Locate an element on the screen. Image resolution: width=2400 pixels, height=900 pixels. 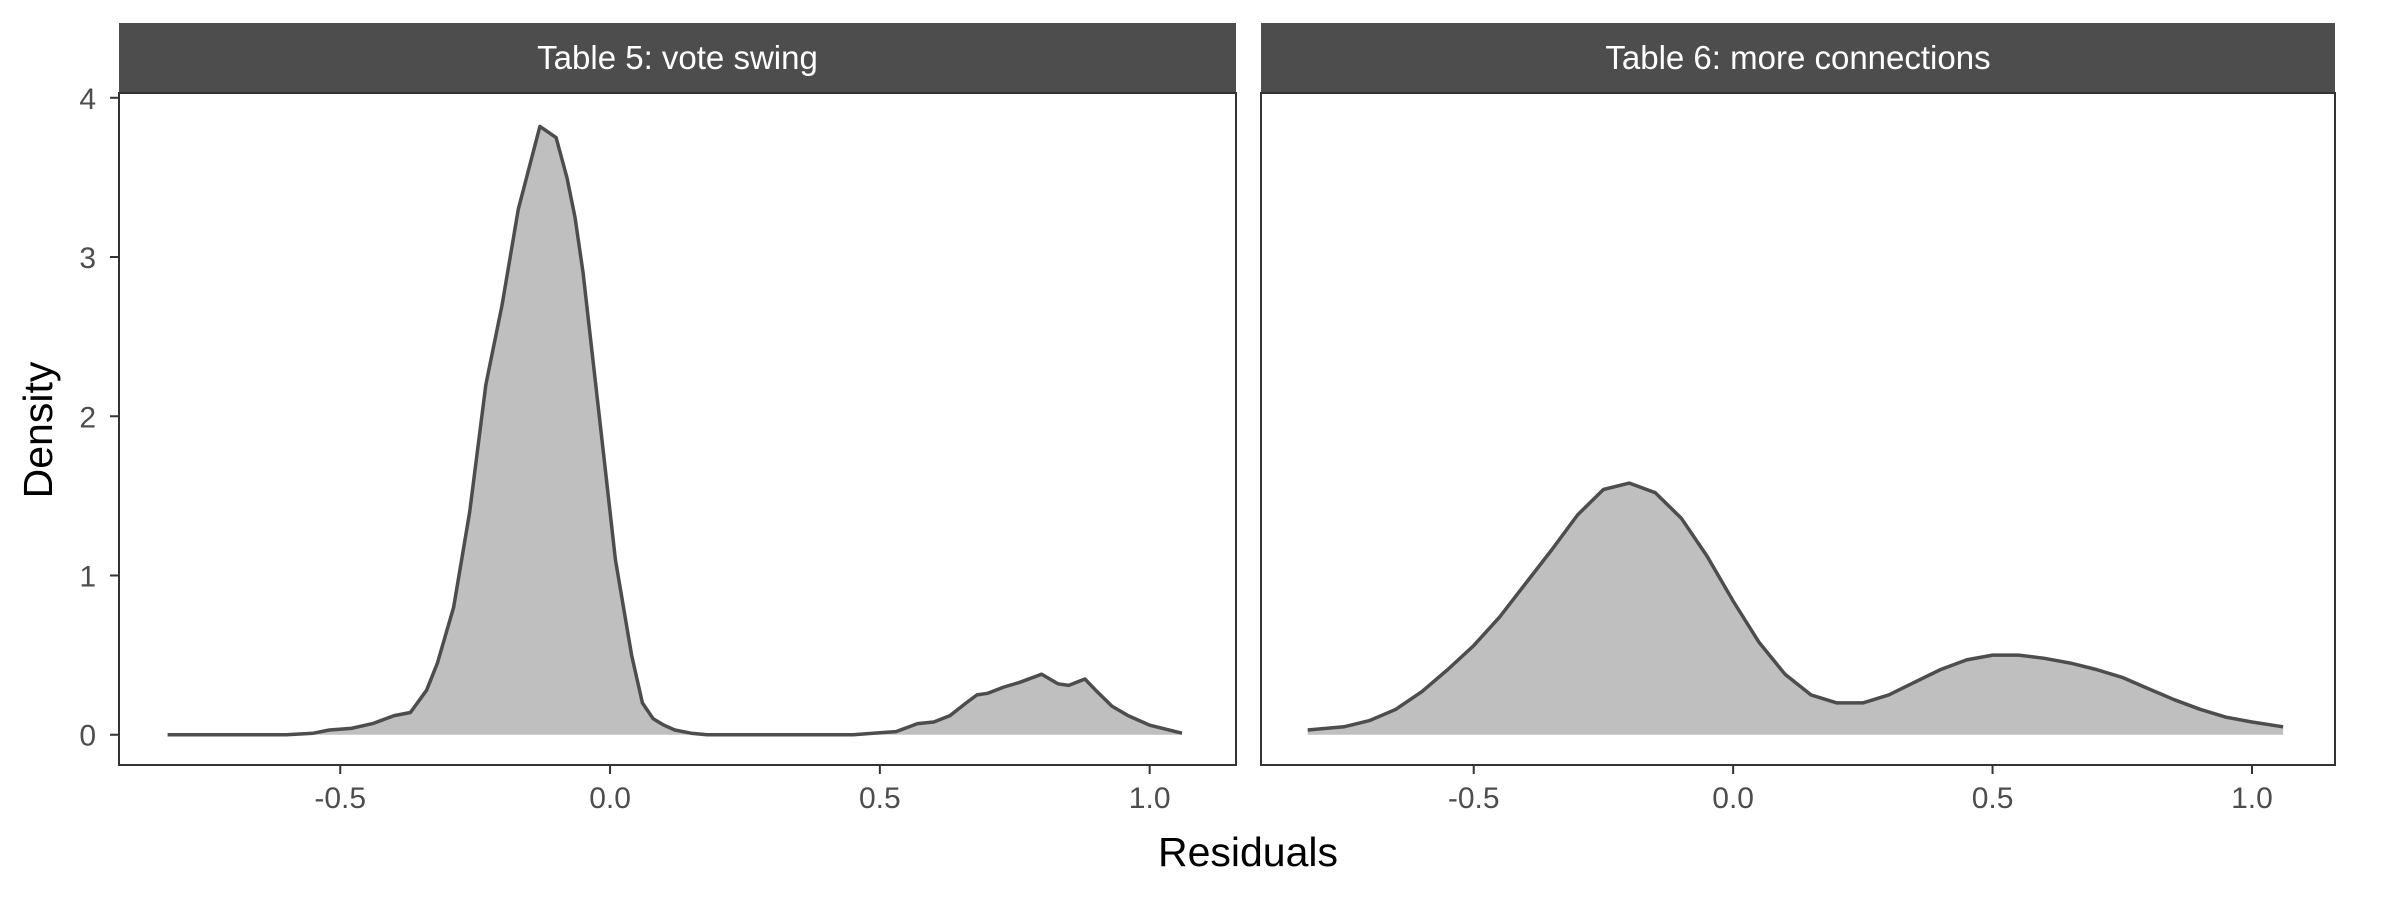
y-axis: 0 1 2 3 4 is located at coordinates (99, 418).